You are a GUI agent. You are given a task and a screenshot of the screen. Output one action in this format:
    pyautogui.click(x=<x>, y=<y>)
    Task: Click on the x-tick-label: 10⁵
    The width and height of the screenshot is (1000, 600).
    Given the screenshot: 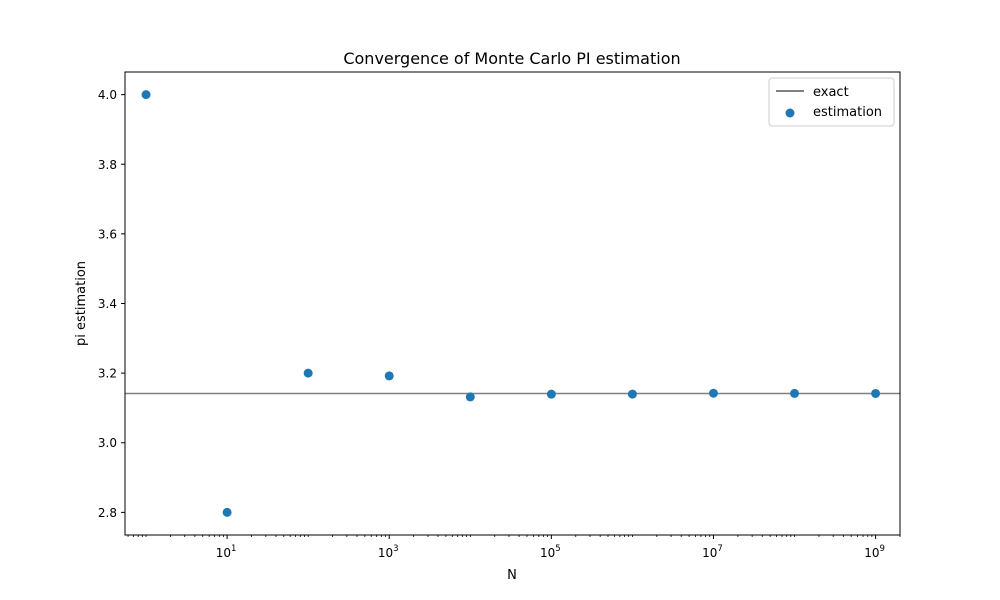 What is the action you would take?
    pyautogui.click(x=550, y=552)
    